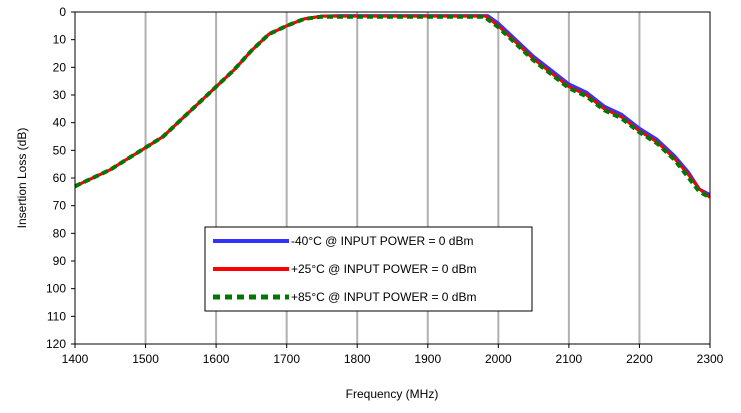  What do you see at coordinates (60, 206) in the screenshot?
I see `y-tick-label: 70` at bounding box center [60, 206].